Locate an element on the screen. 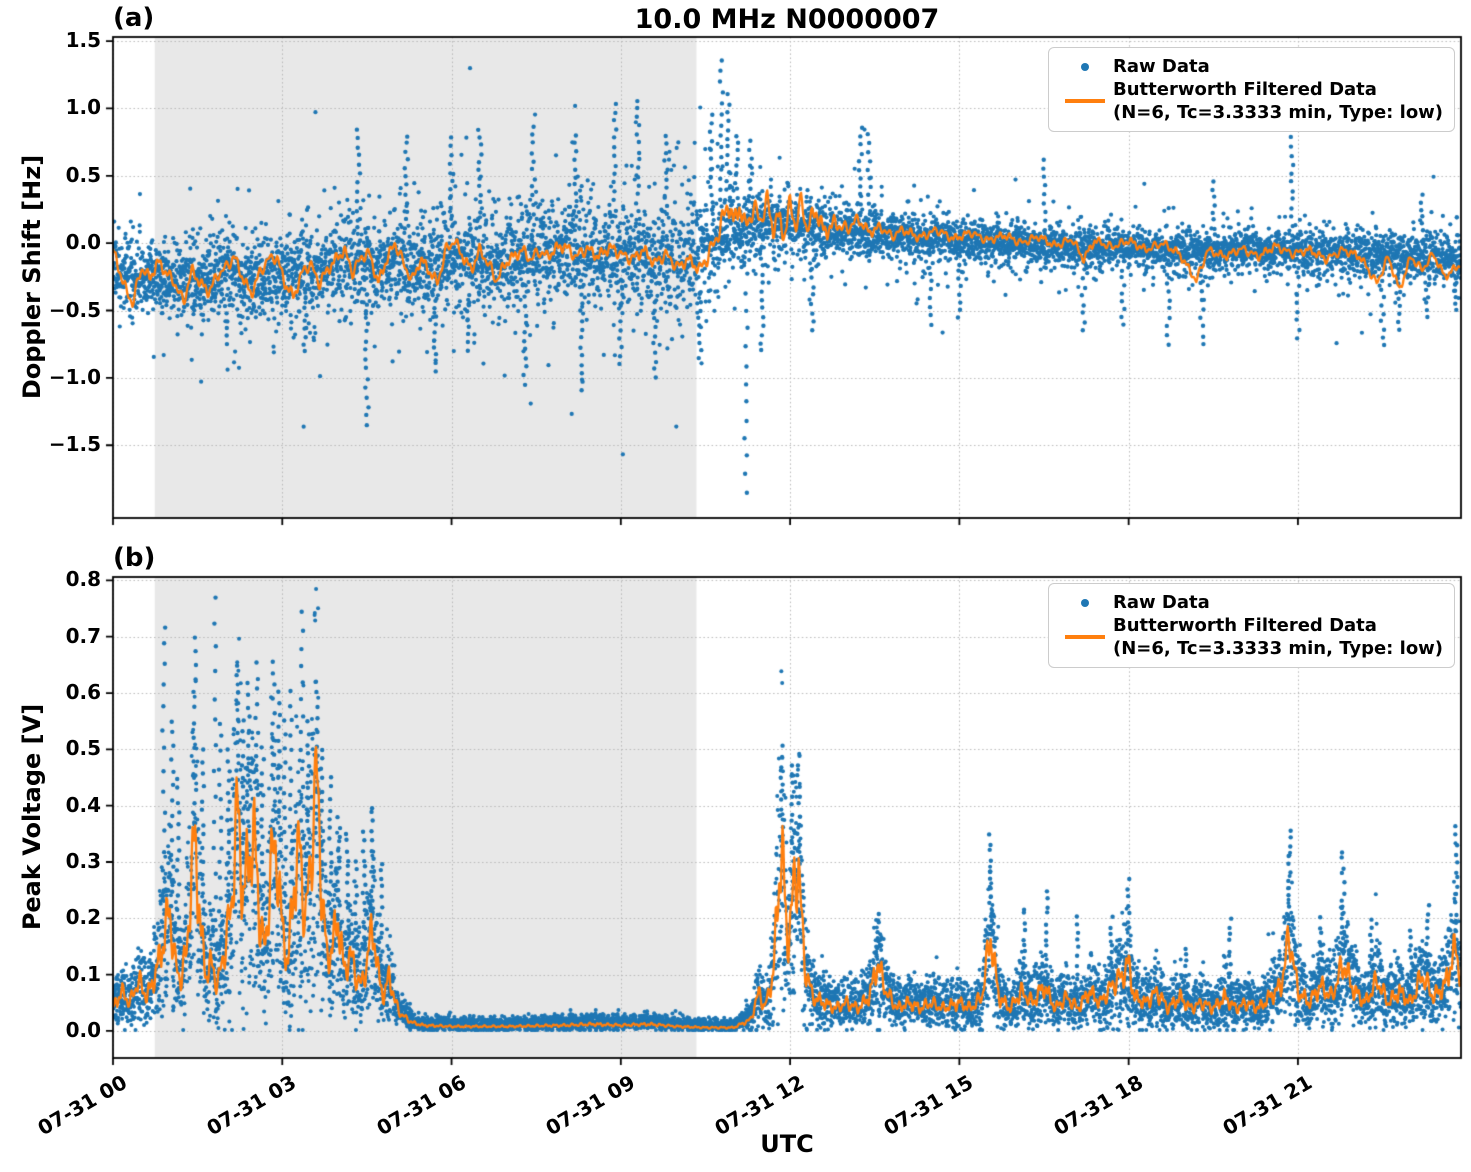  y-tick-label: 0.4 is located at coordinates (83, 804).